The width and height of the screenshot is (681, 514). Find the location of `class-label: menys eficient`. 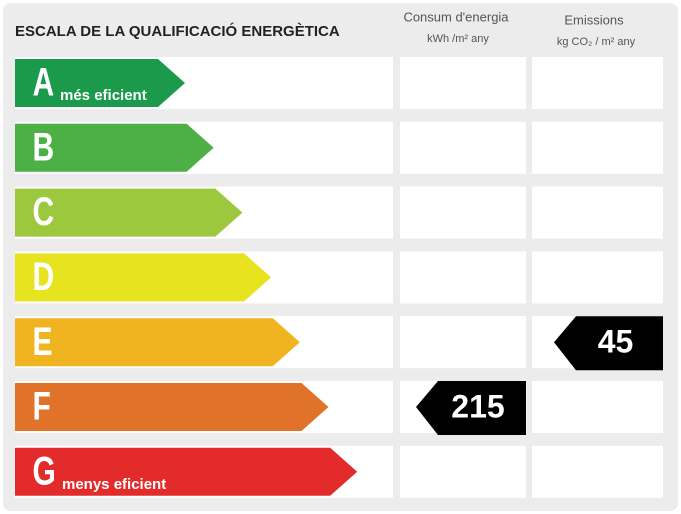

class-label: menys eficient is located at coordinates (114, 484).